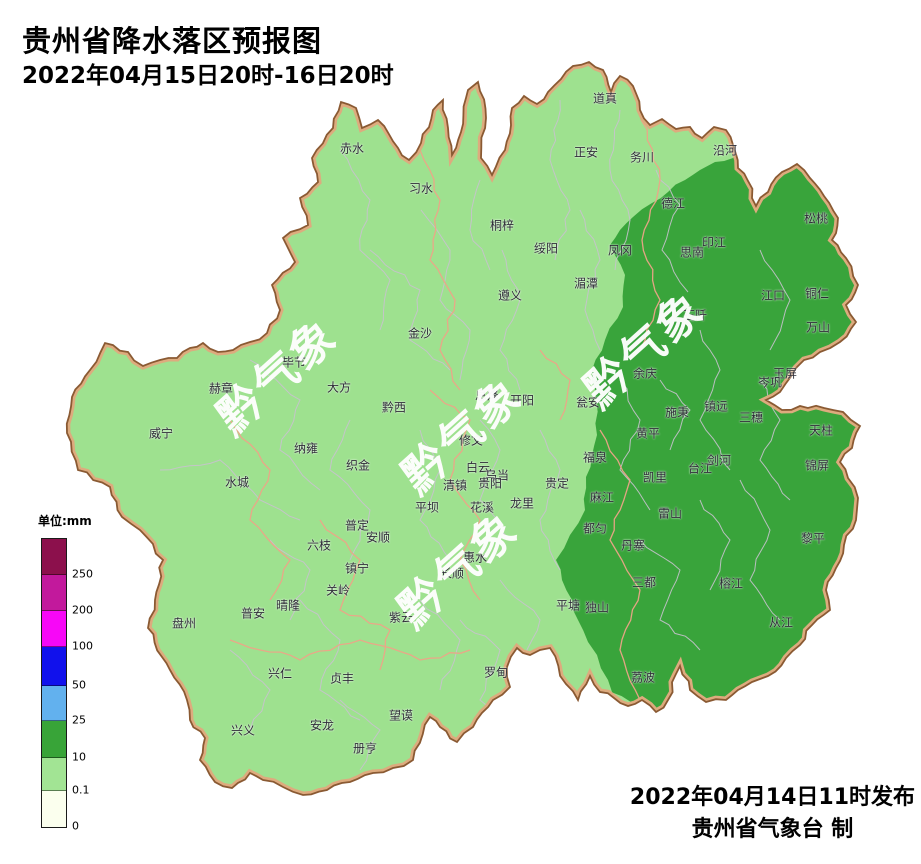  Describe the element at coordinates (81, 790) in the screenshot. I see `legend-tick: 0.1` at that location.